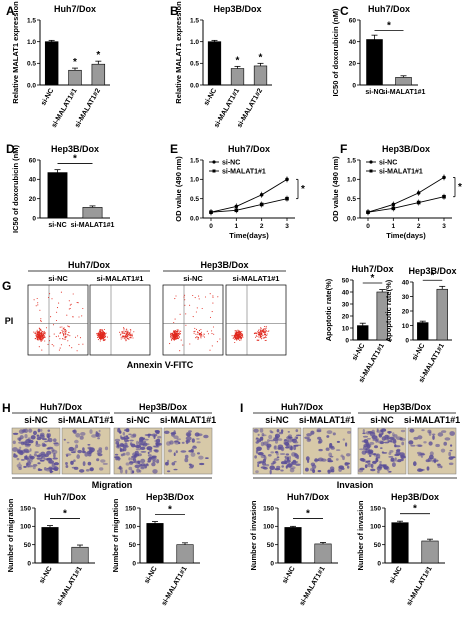 The image size is (474, 620). I want to click on flow-group-title: Huh7/Dox, so click(89, 265).